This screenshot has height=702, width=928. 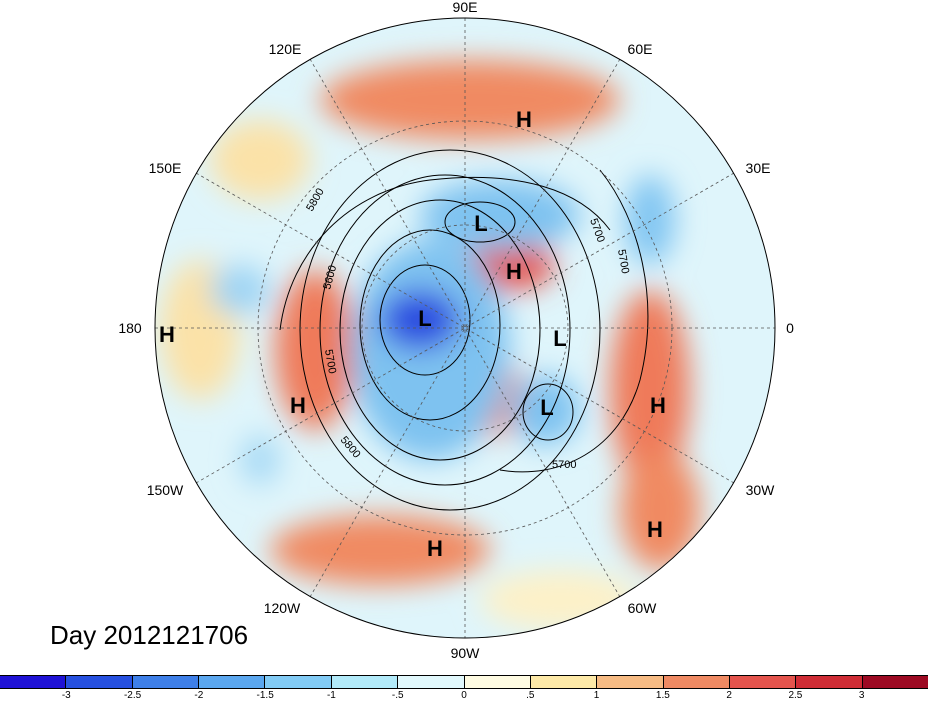 I want to click on high-dateline: H, so click(x=167, y=334).